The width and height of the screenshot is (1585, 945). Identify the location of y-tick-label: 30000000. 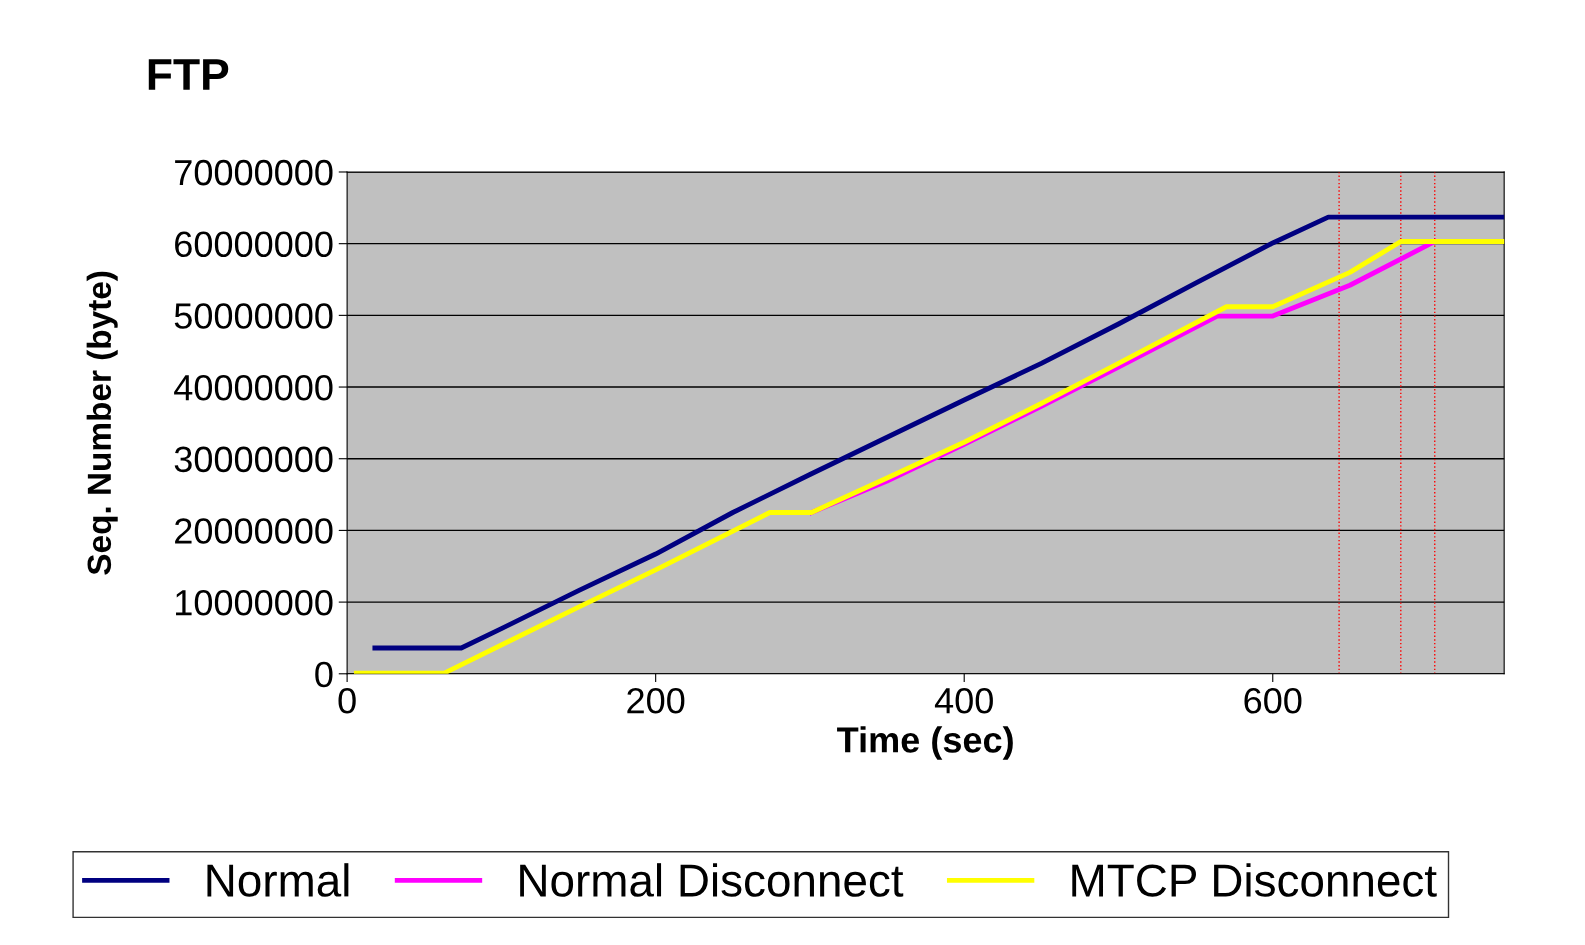
(253, 459).